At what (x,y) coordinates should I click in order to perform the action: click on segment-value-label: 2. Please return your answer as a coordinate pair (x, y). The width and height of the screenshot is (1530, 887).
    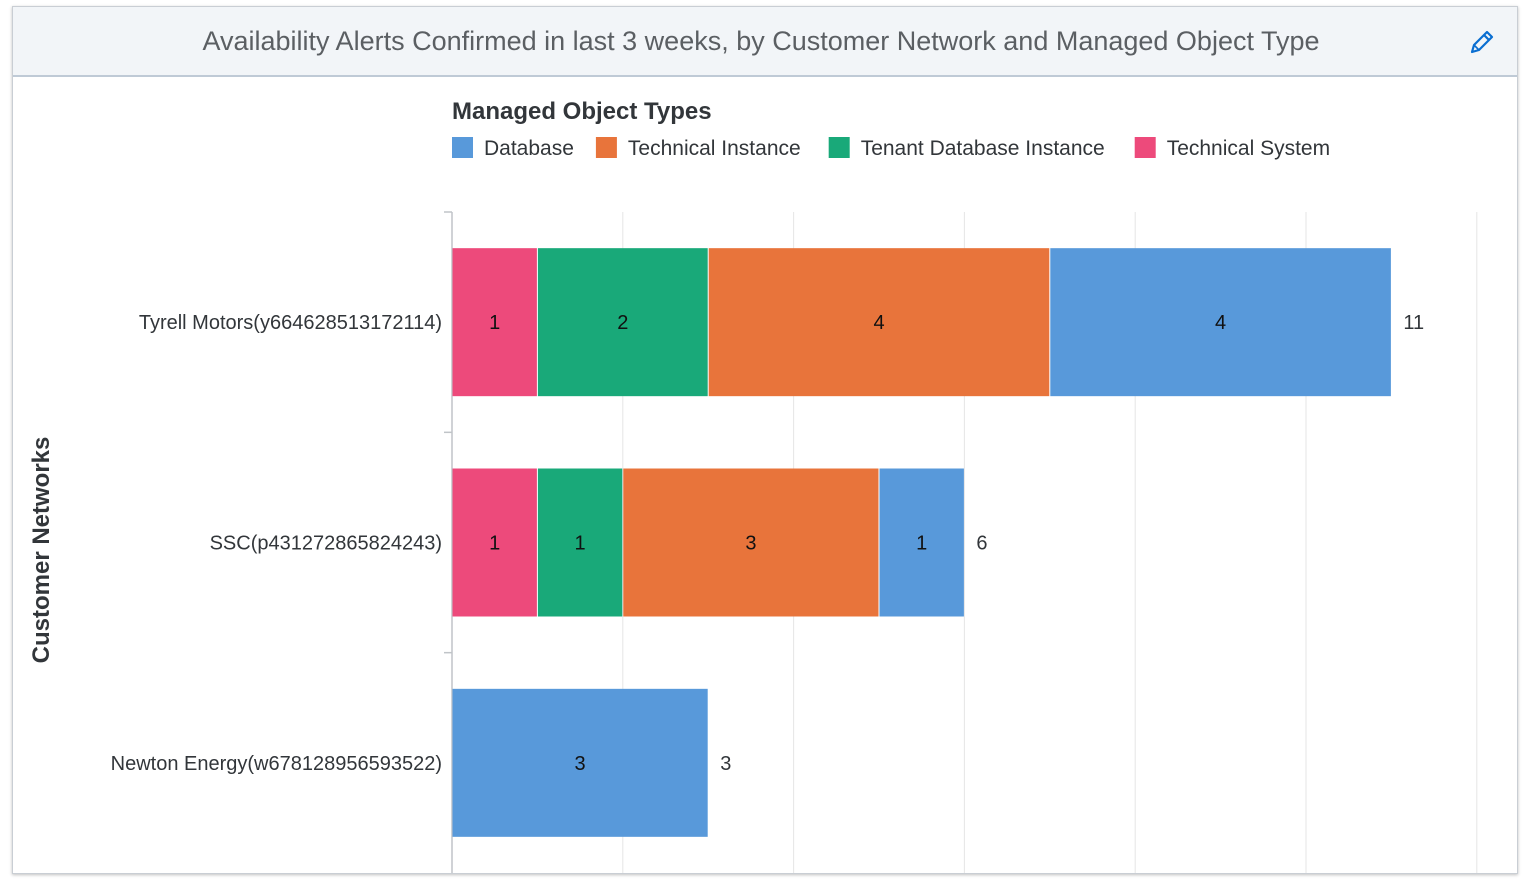
    Looking at the image, I should click on (622, 323).